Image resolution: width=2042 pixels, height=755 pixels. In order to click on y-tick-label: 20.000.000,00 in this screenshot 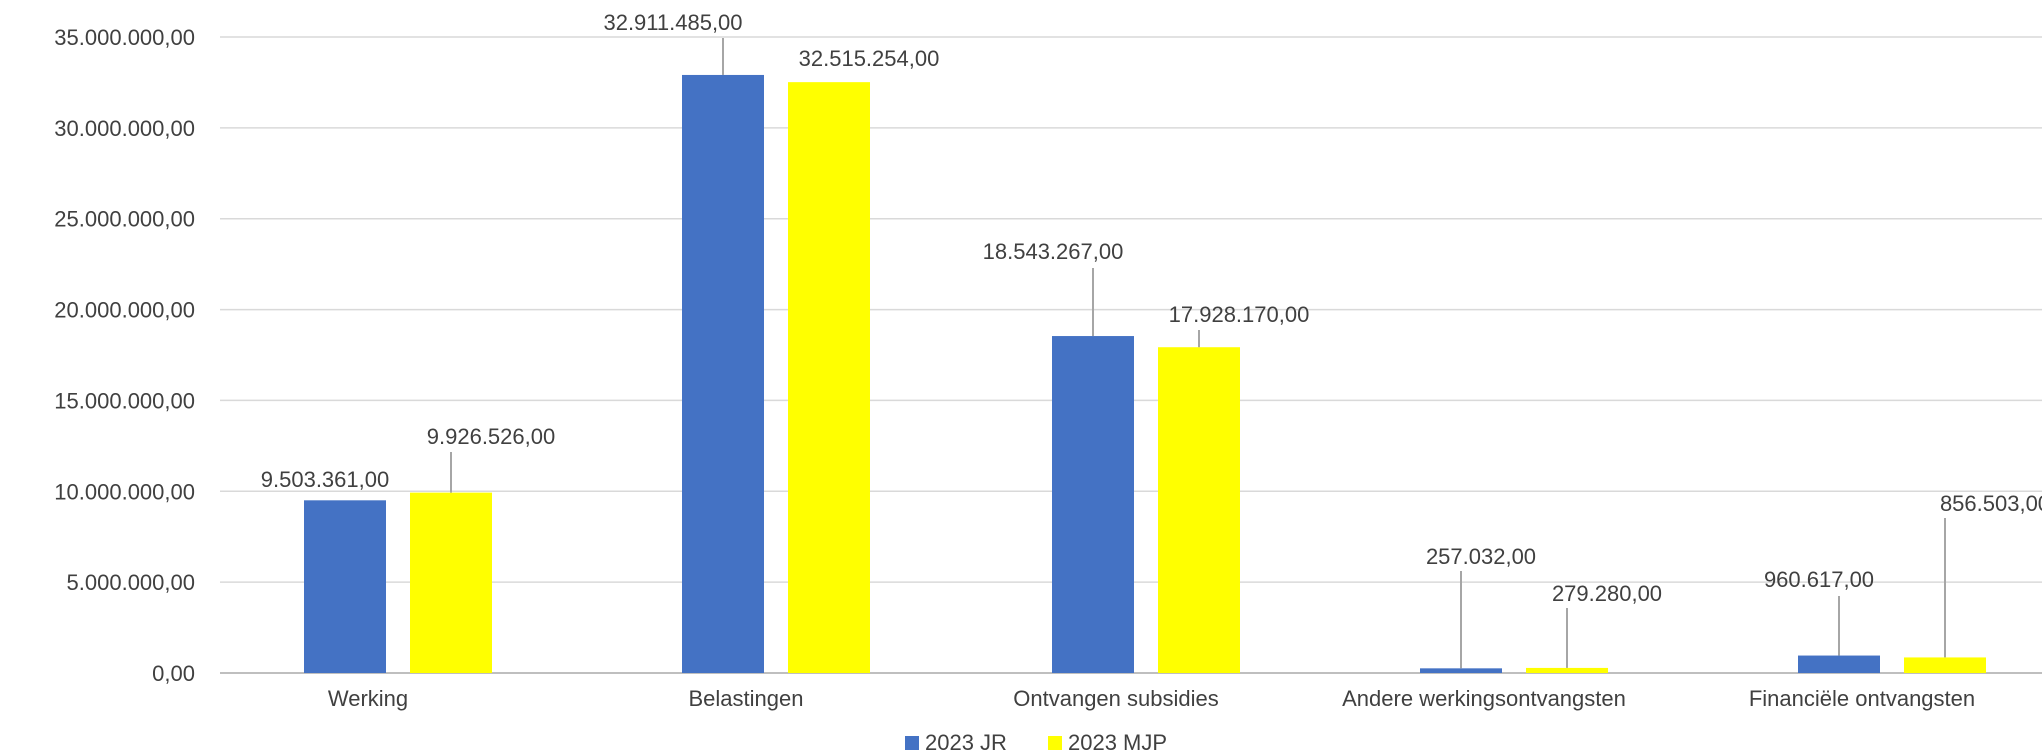, I will do `click(124, 310)`.